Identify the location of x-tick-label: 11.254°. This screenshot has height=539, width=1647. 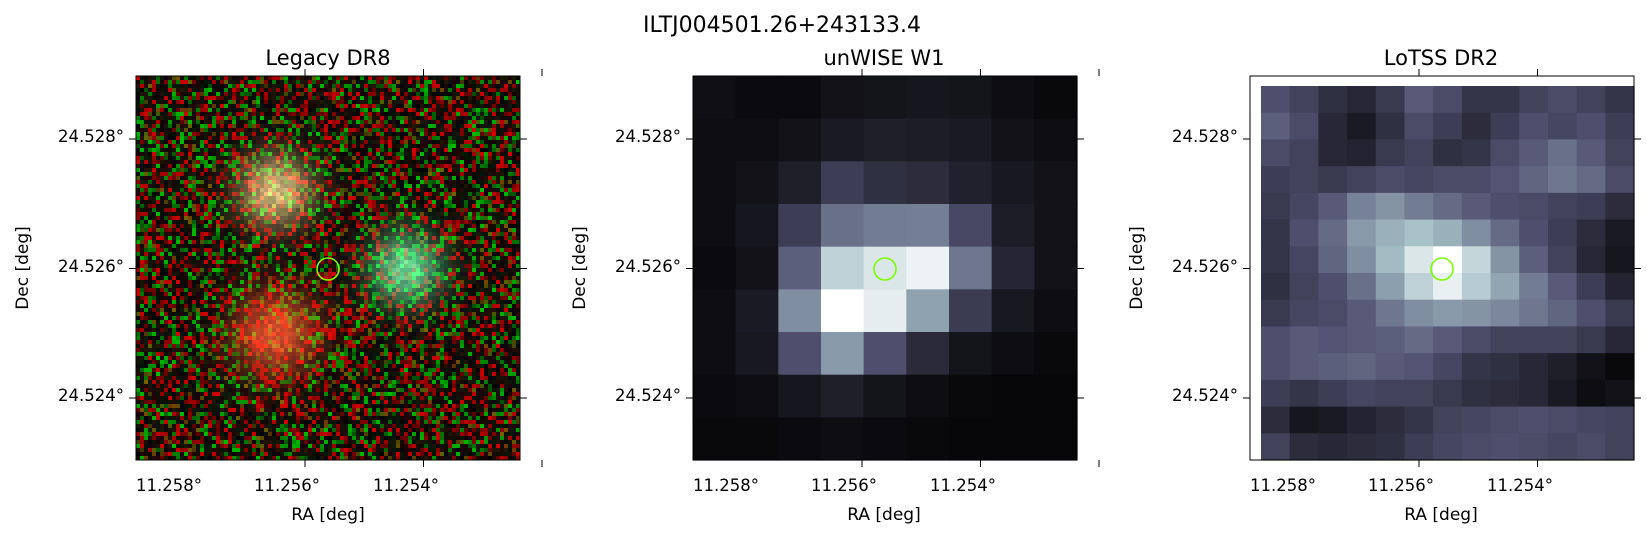
(406, 485).